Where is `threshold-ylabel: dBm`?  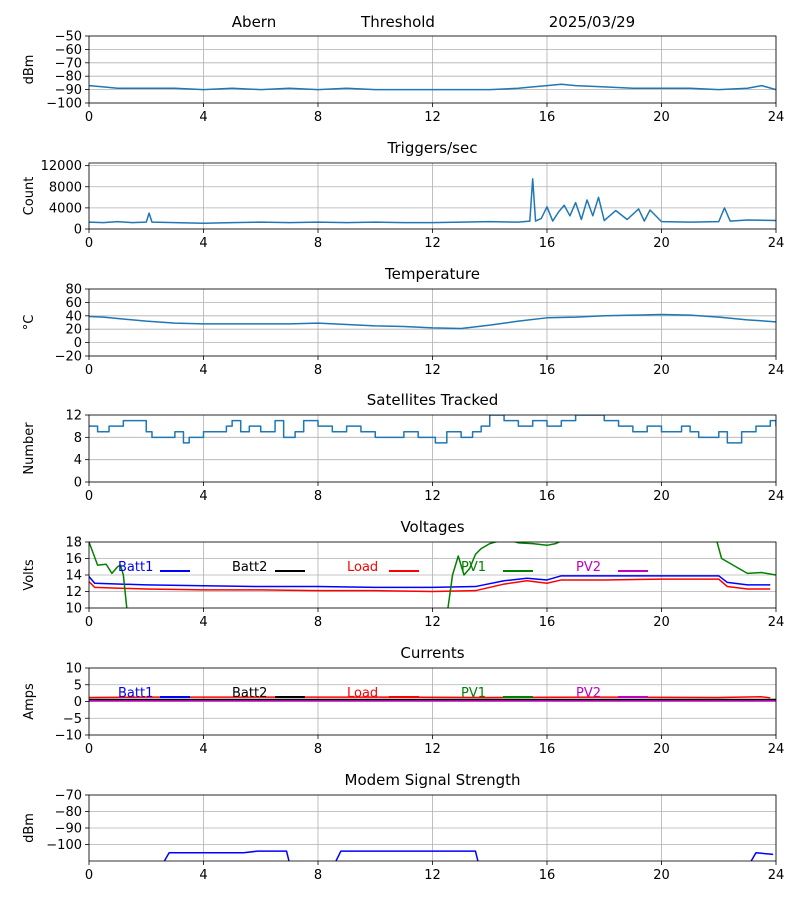 threshold-ylabel: dBm is located at coordinates (29, 70).